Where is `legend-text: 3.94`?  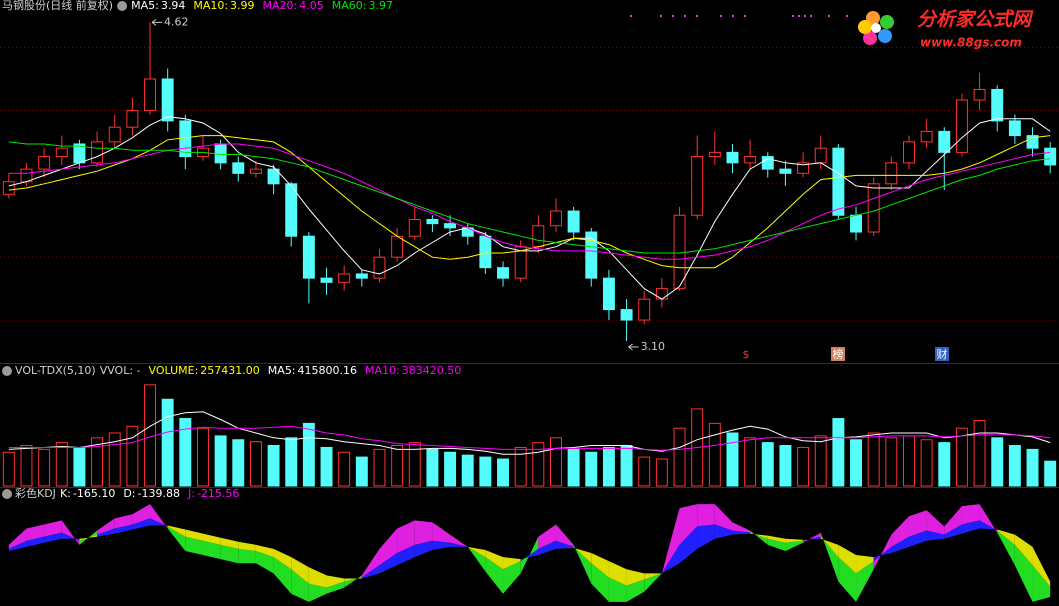 legend-text: 3.94 is located at coordinates (173, 6).